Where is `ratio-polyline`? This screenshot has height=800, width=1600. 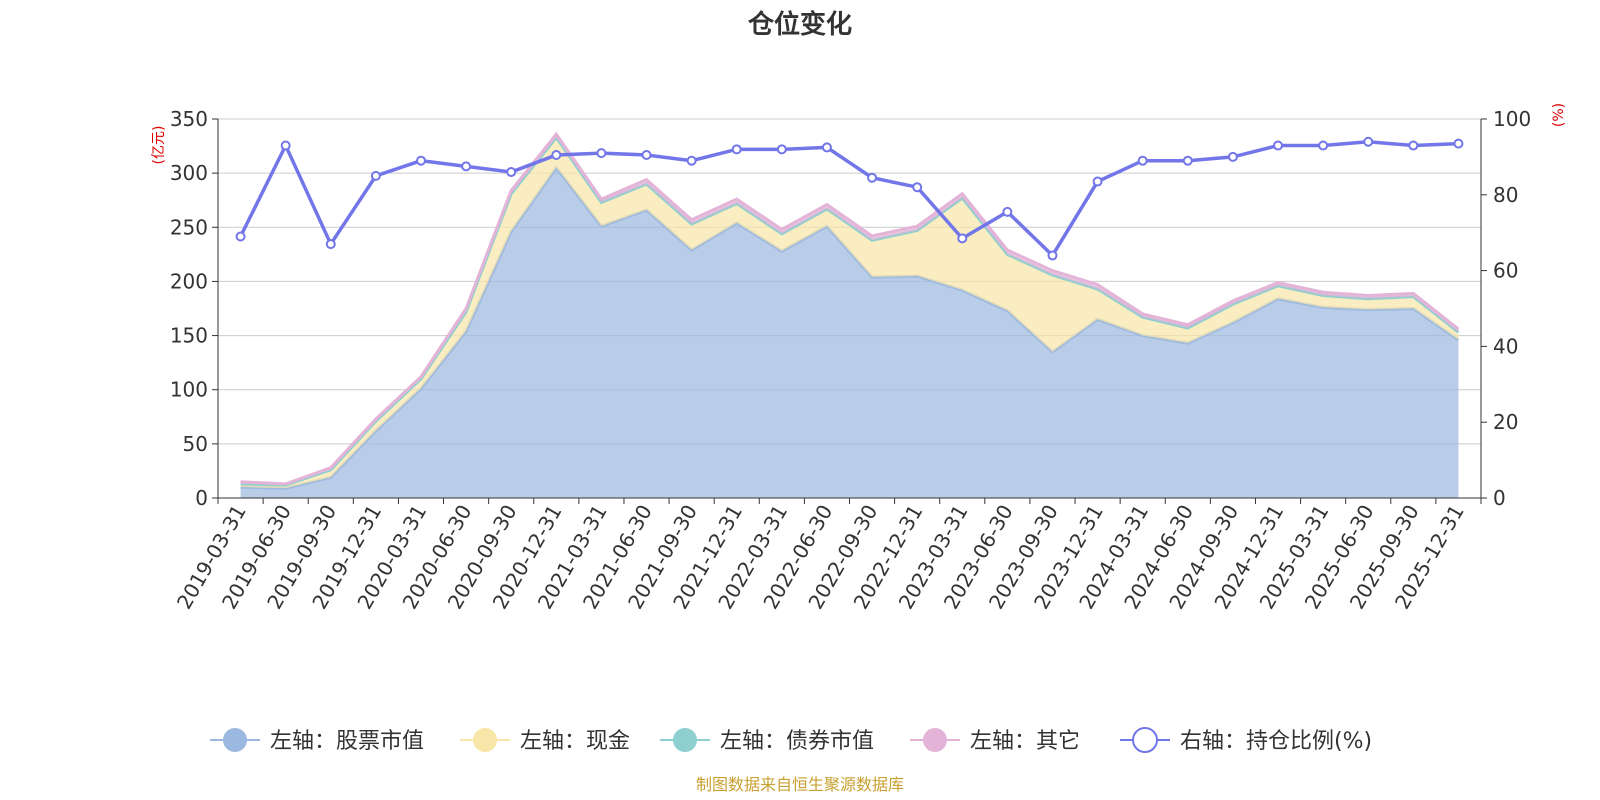
ratio-polyline is located at coordinates (848, 199).